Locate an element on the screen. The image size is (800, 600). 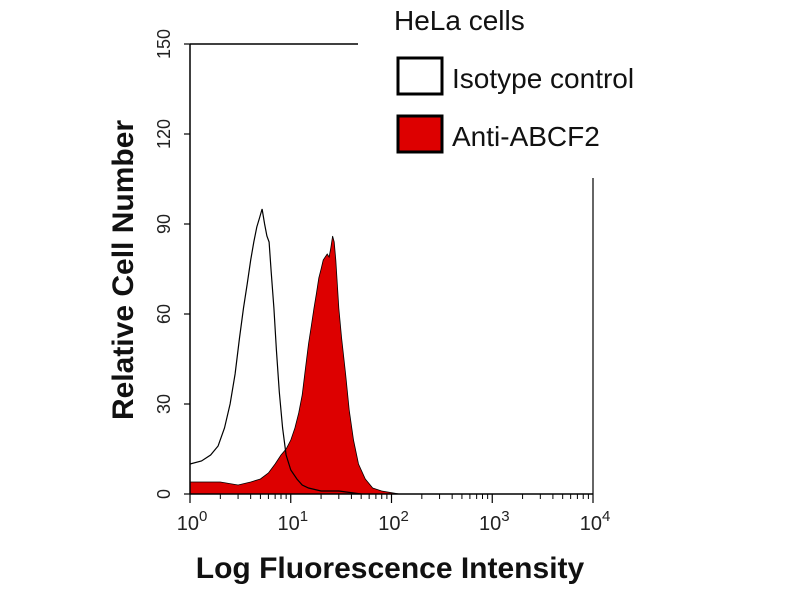
y-tick-label: 60 is located at coordinates (164, 314).